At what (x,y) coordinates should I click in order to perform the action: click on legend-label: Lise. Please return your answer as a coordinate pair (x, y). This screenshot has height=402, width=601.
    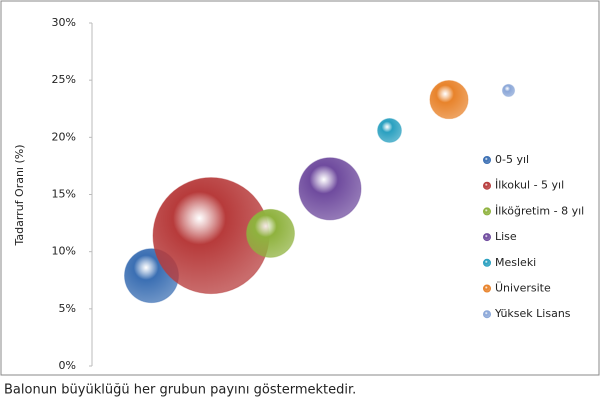
    Looking at the image, I should click on (506, 236).